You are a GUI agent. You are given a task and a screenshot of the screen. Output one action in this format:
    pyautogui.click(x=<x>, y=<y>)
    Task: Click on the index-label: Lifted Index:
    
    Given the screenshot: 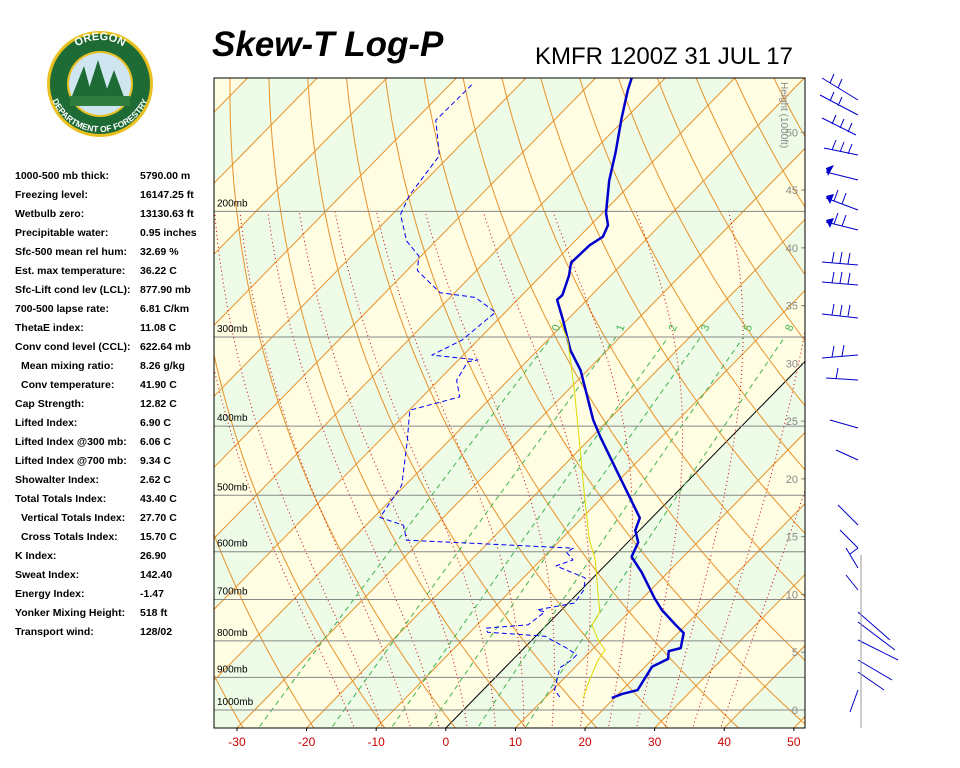 What is the action you would take?
    pyautogui.click(x=46, y=423)
    